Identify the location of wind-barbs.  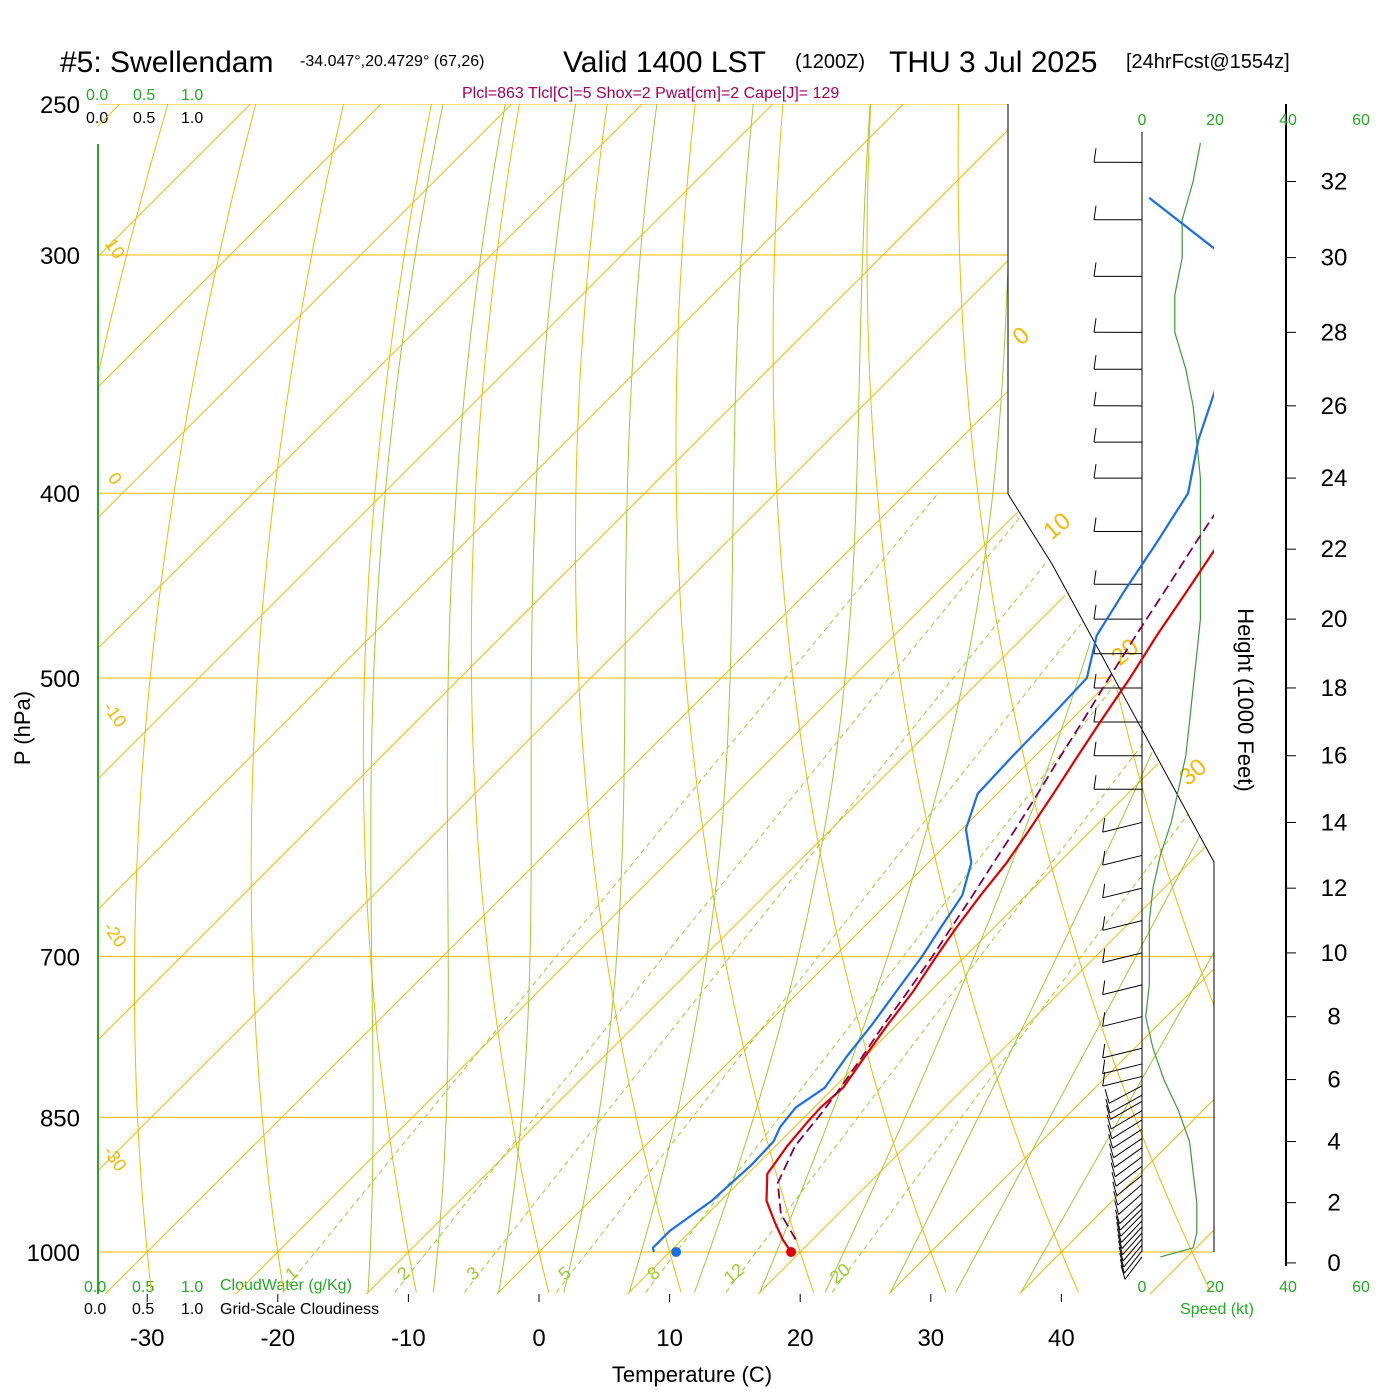
(1118, 714).